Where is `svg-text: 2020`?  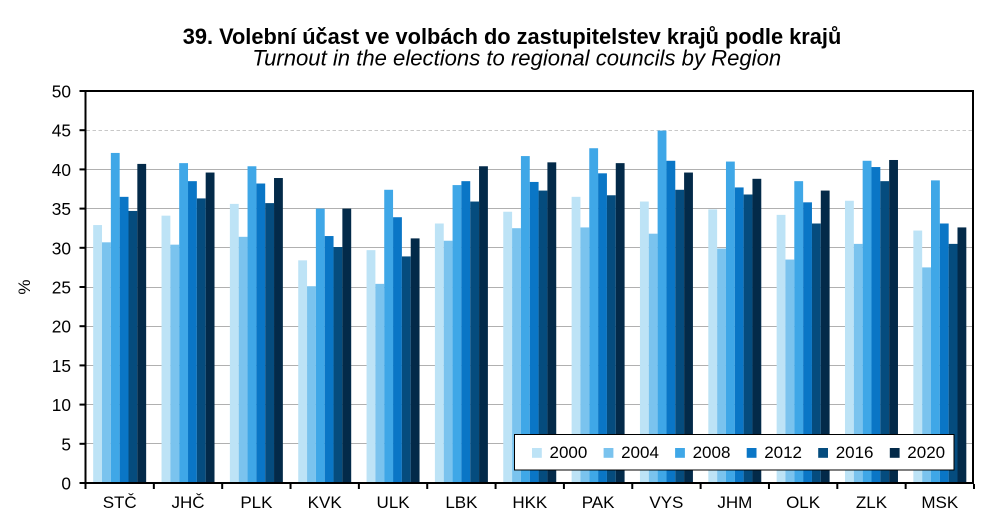 svg-text: 2020 is located at coordinates (926, 452).